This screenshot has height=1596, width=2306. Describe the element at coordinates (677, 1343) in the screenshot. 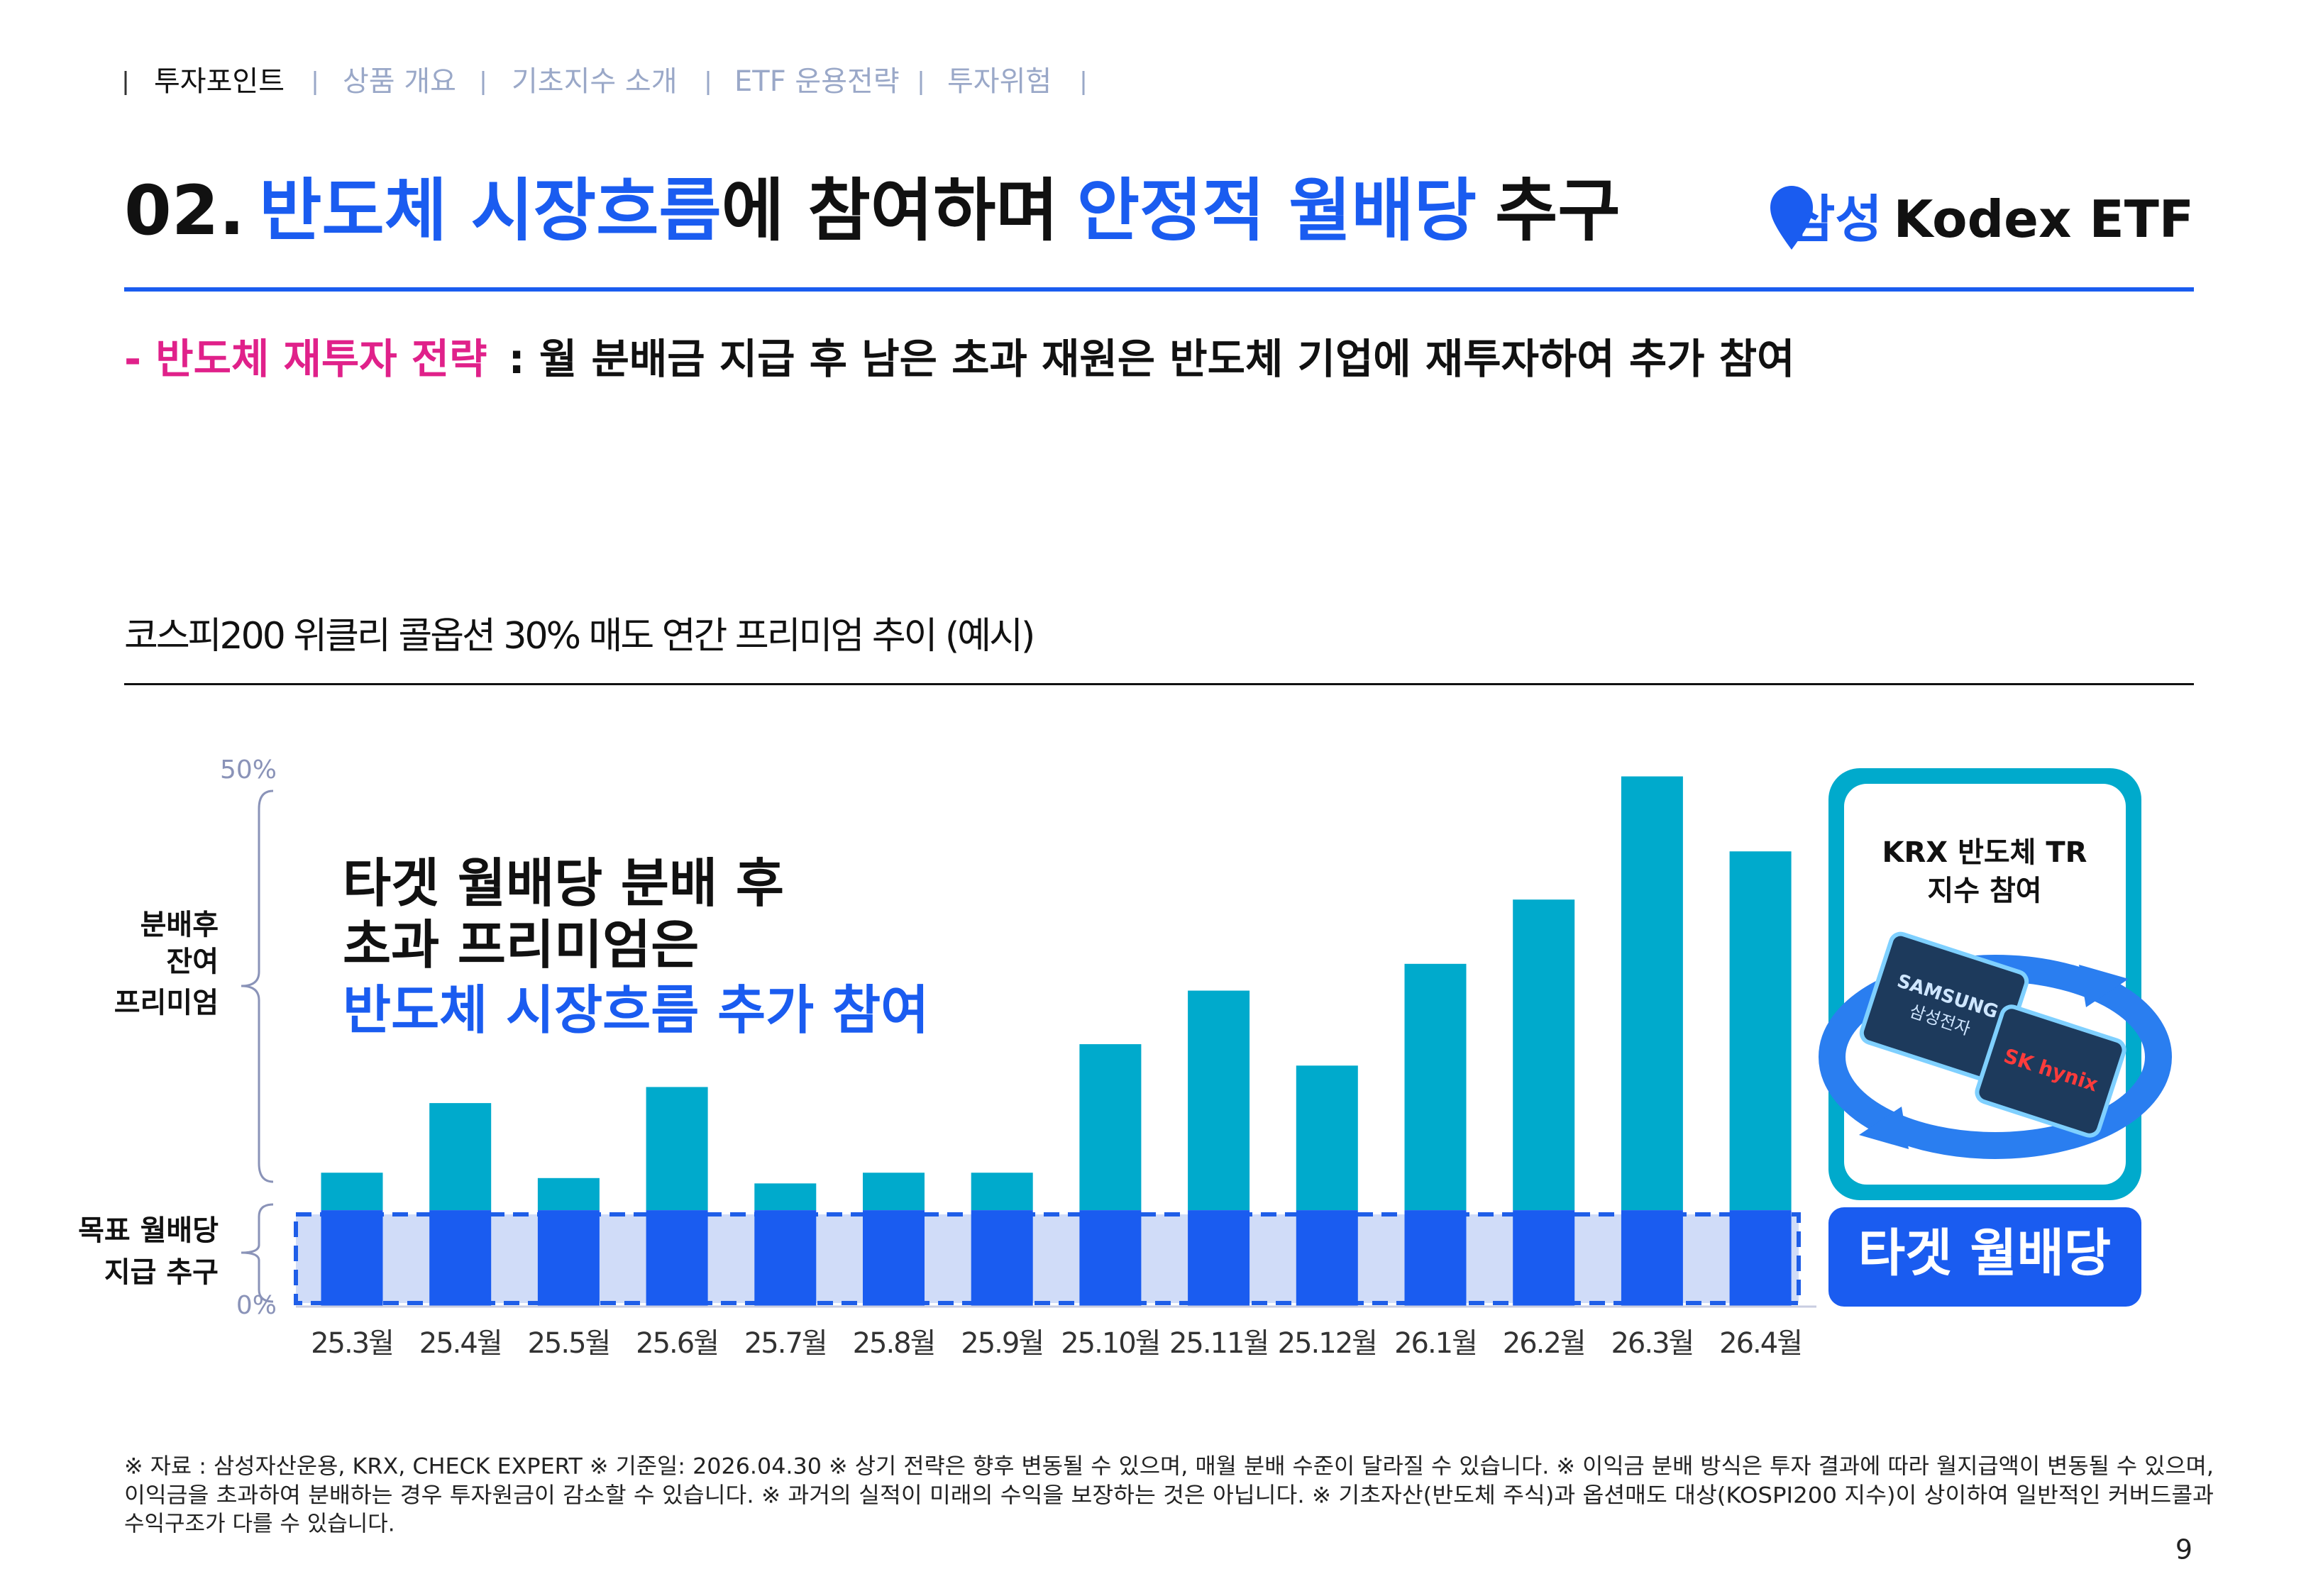

I see `x-tick-label: 25.6월` at that location.